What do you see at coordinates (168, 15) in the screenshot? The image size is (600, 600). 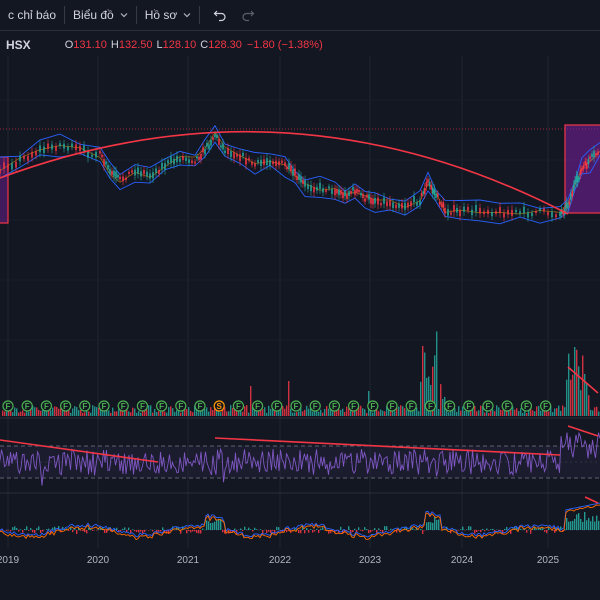 I see `profile-menu-button: Hồ sơ` at bounding box center [168, 15].